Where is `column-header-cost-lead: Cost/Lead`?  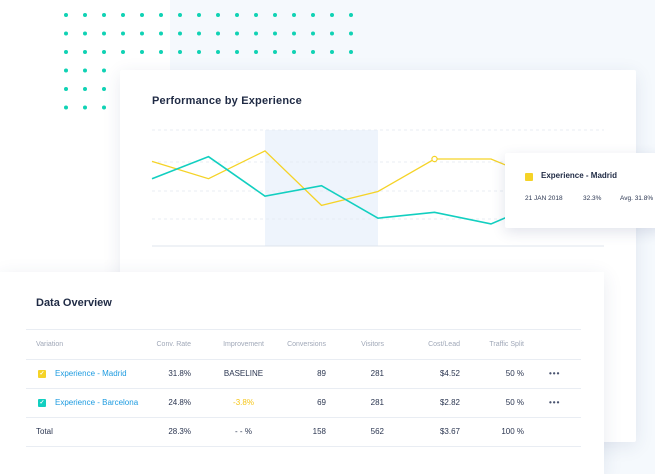 column-header-cost-lead: Cost/Lead is located at coordinates (444, 344).